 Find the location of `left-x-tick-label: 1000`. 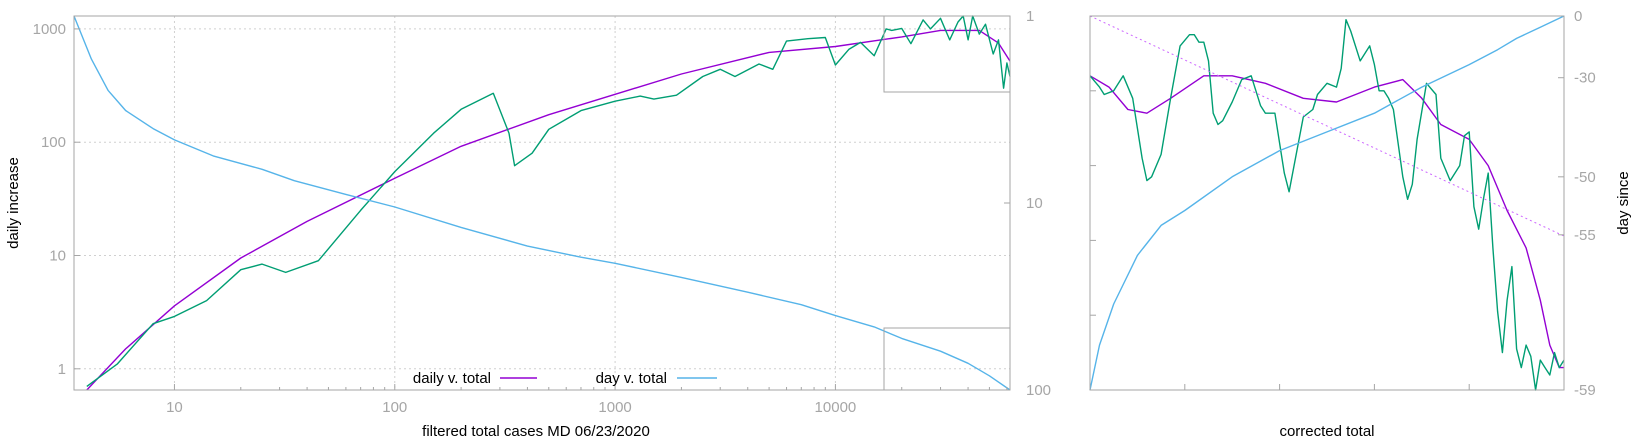

left-x-tick-label: 1000 is located at coordinates (614, 407).